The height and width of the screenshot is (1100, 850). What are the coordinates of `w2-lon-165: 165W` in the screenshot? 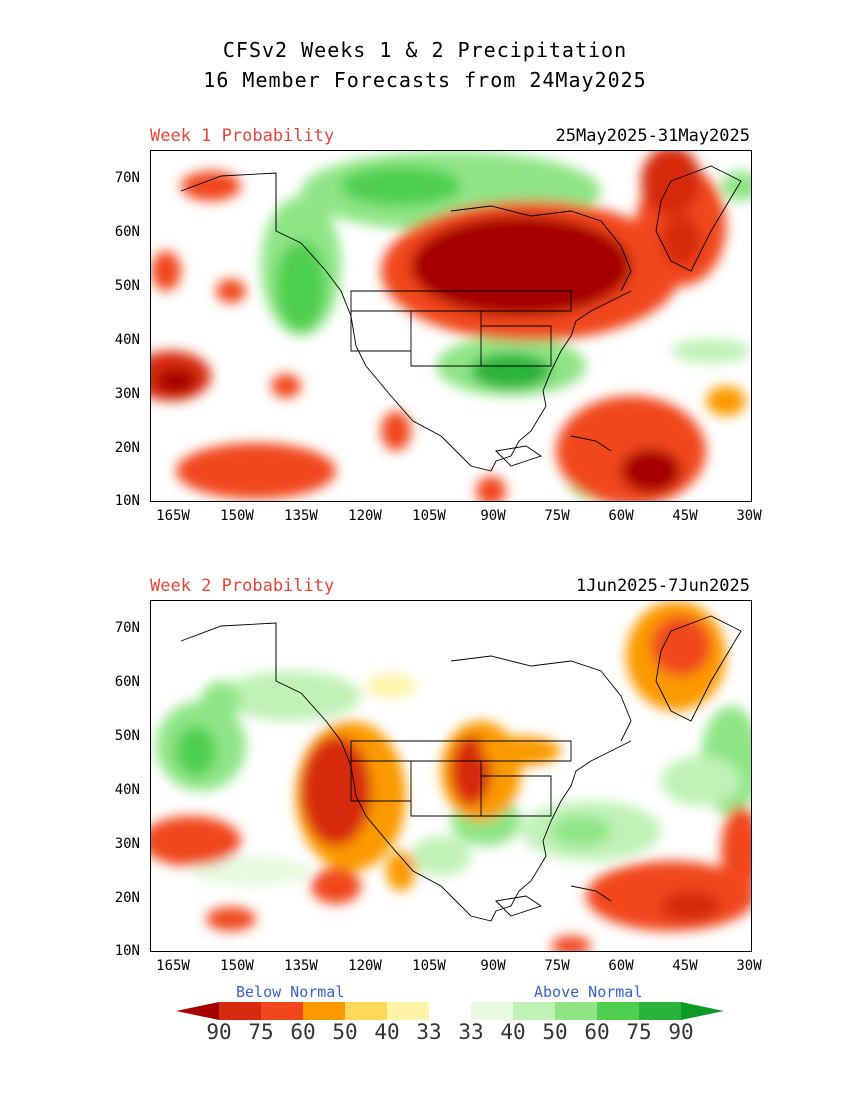 It's located at (173, 966).